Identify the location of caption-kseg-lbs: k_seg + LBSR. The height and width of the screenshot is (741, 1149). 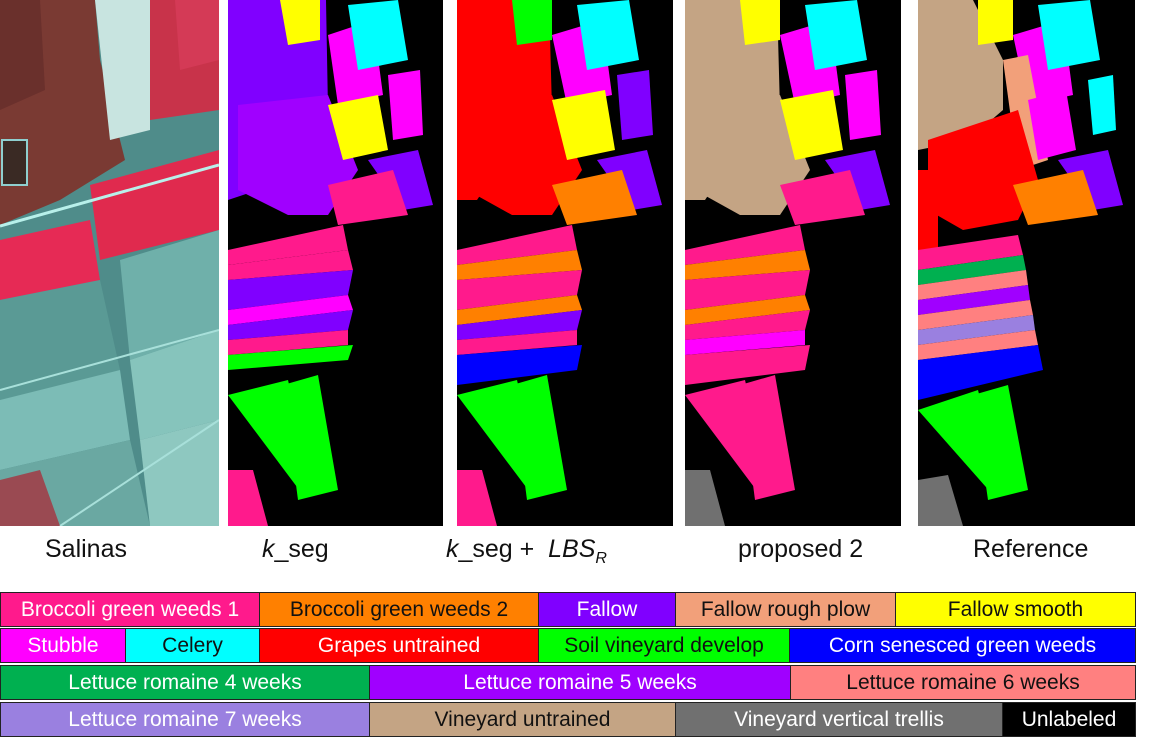
(526, 551).